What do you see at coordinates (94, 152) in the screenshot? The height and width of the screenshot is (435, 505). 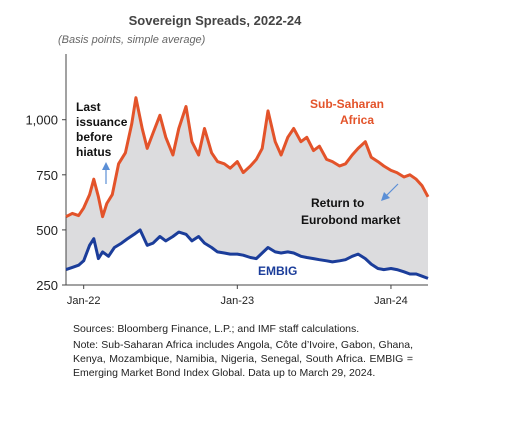 I see `annotation-last-issuance: hiatus` at bounding box center [94, 152].